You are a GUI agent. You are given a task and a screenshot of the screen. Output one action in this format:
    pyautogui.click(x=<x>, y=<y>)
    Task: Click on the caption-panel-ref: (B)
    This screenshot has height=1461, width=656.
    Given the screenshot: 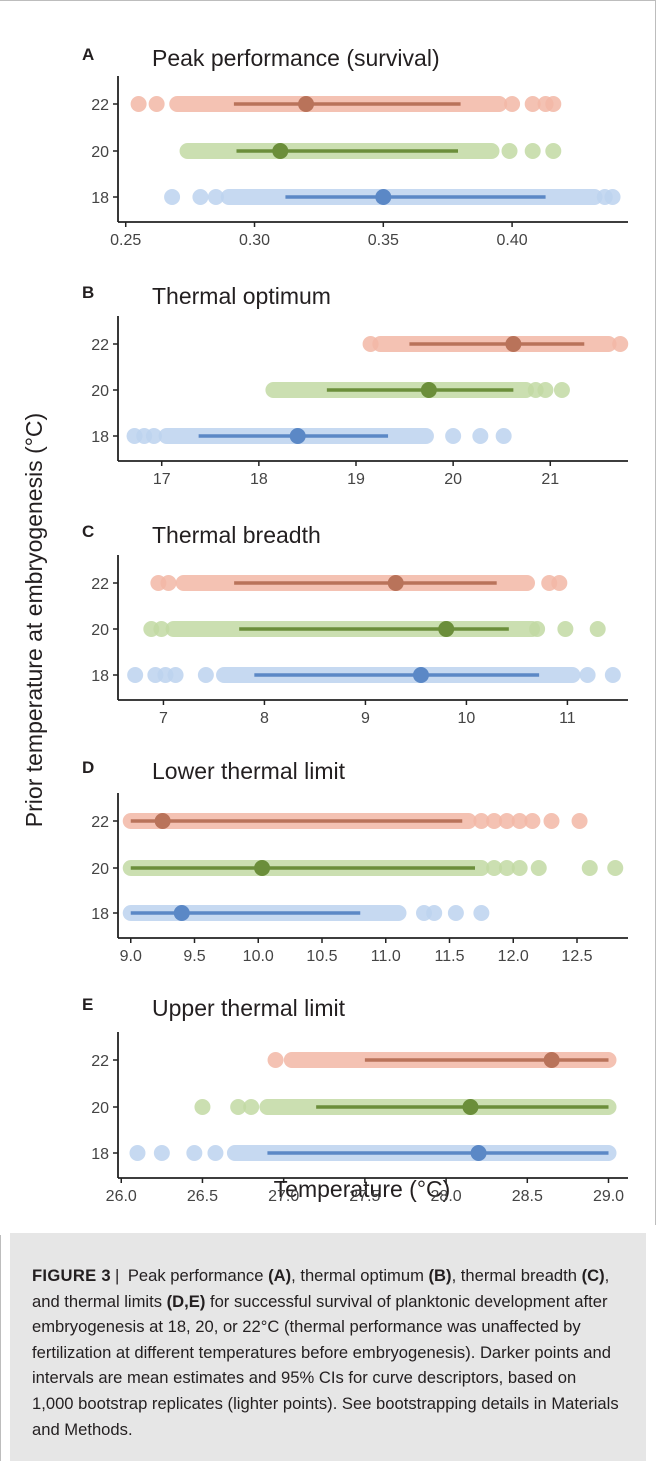 What is the action you would take?
    pyautogui.click(x=440, y=1275)
    